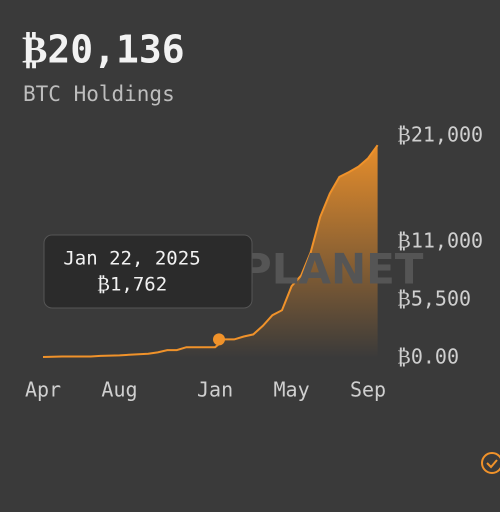  What do you see at coordinates (103, 50) in the screenshot?
I see `holdings-value: ₿20,136` at bounding box center [103, 50].